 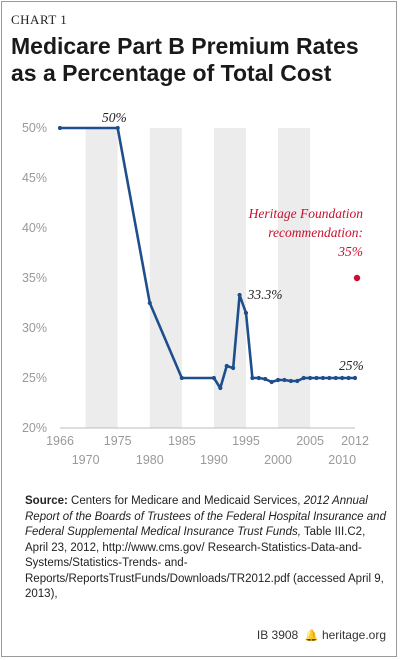 What do you see at coordinates (34, 328) in the screenshot?
I see `y-tick-label: 30%` at bounding box center [34, 328].